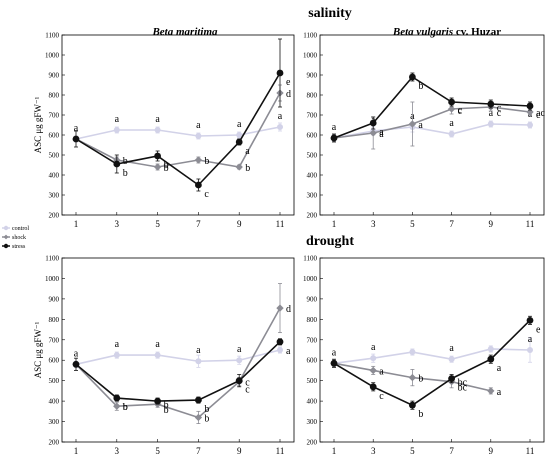  What do you see at coordinates (334, 451) in the screenshot?
I see `x-tick-label: 1` at bounding box center [334, 451].